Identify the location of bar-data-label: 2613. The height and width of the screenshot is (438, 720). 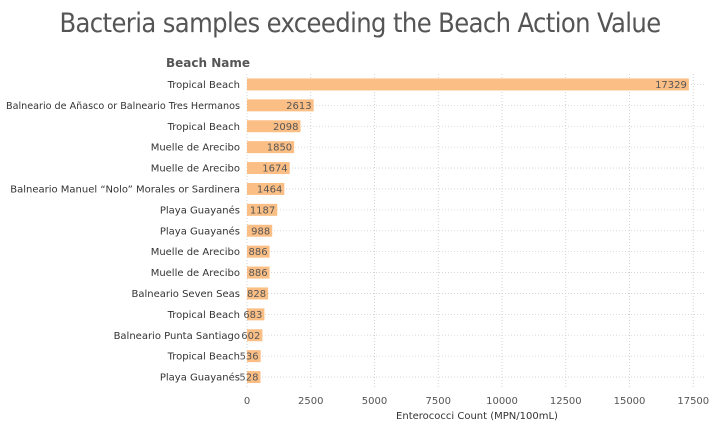
(298, 106).